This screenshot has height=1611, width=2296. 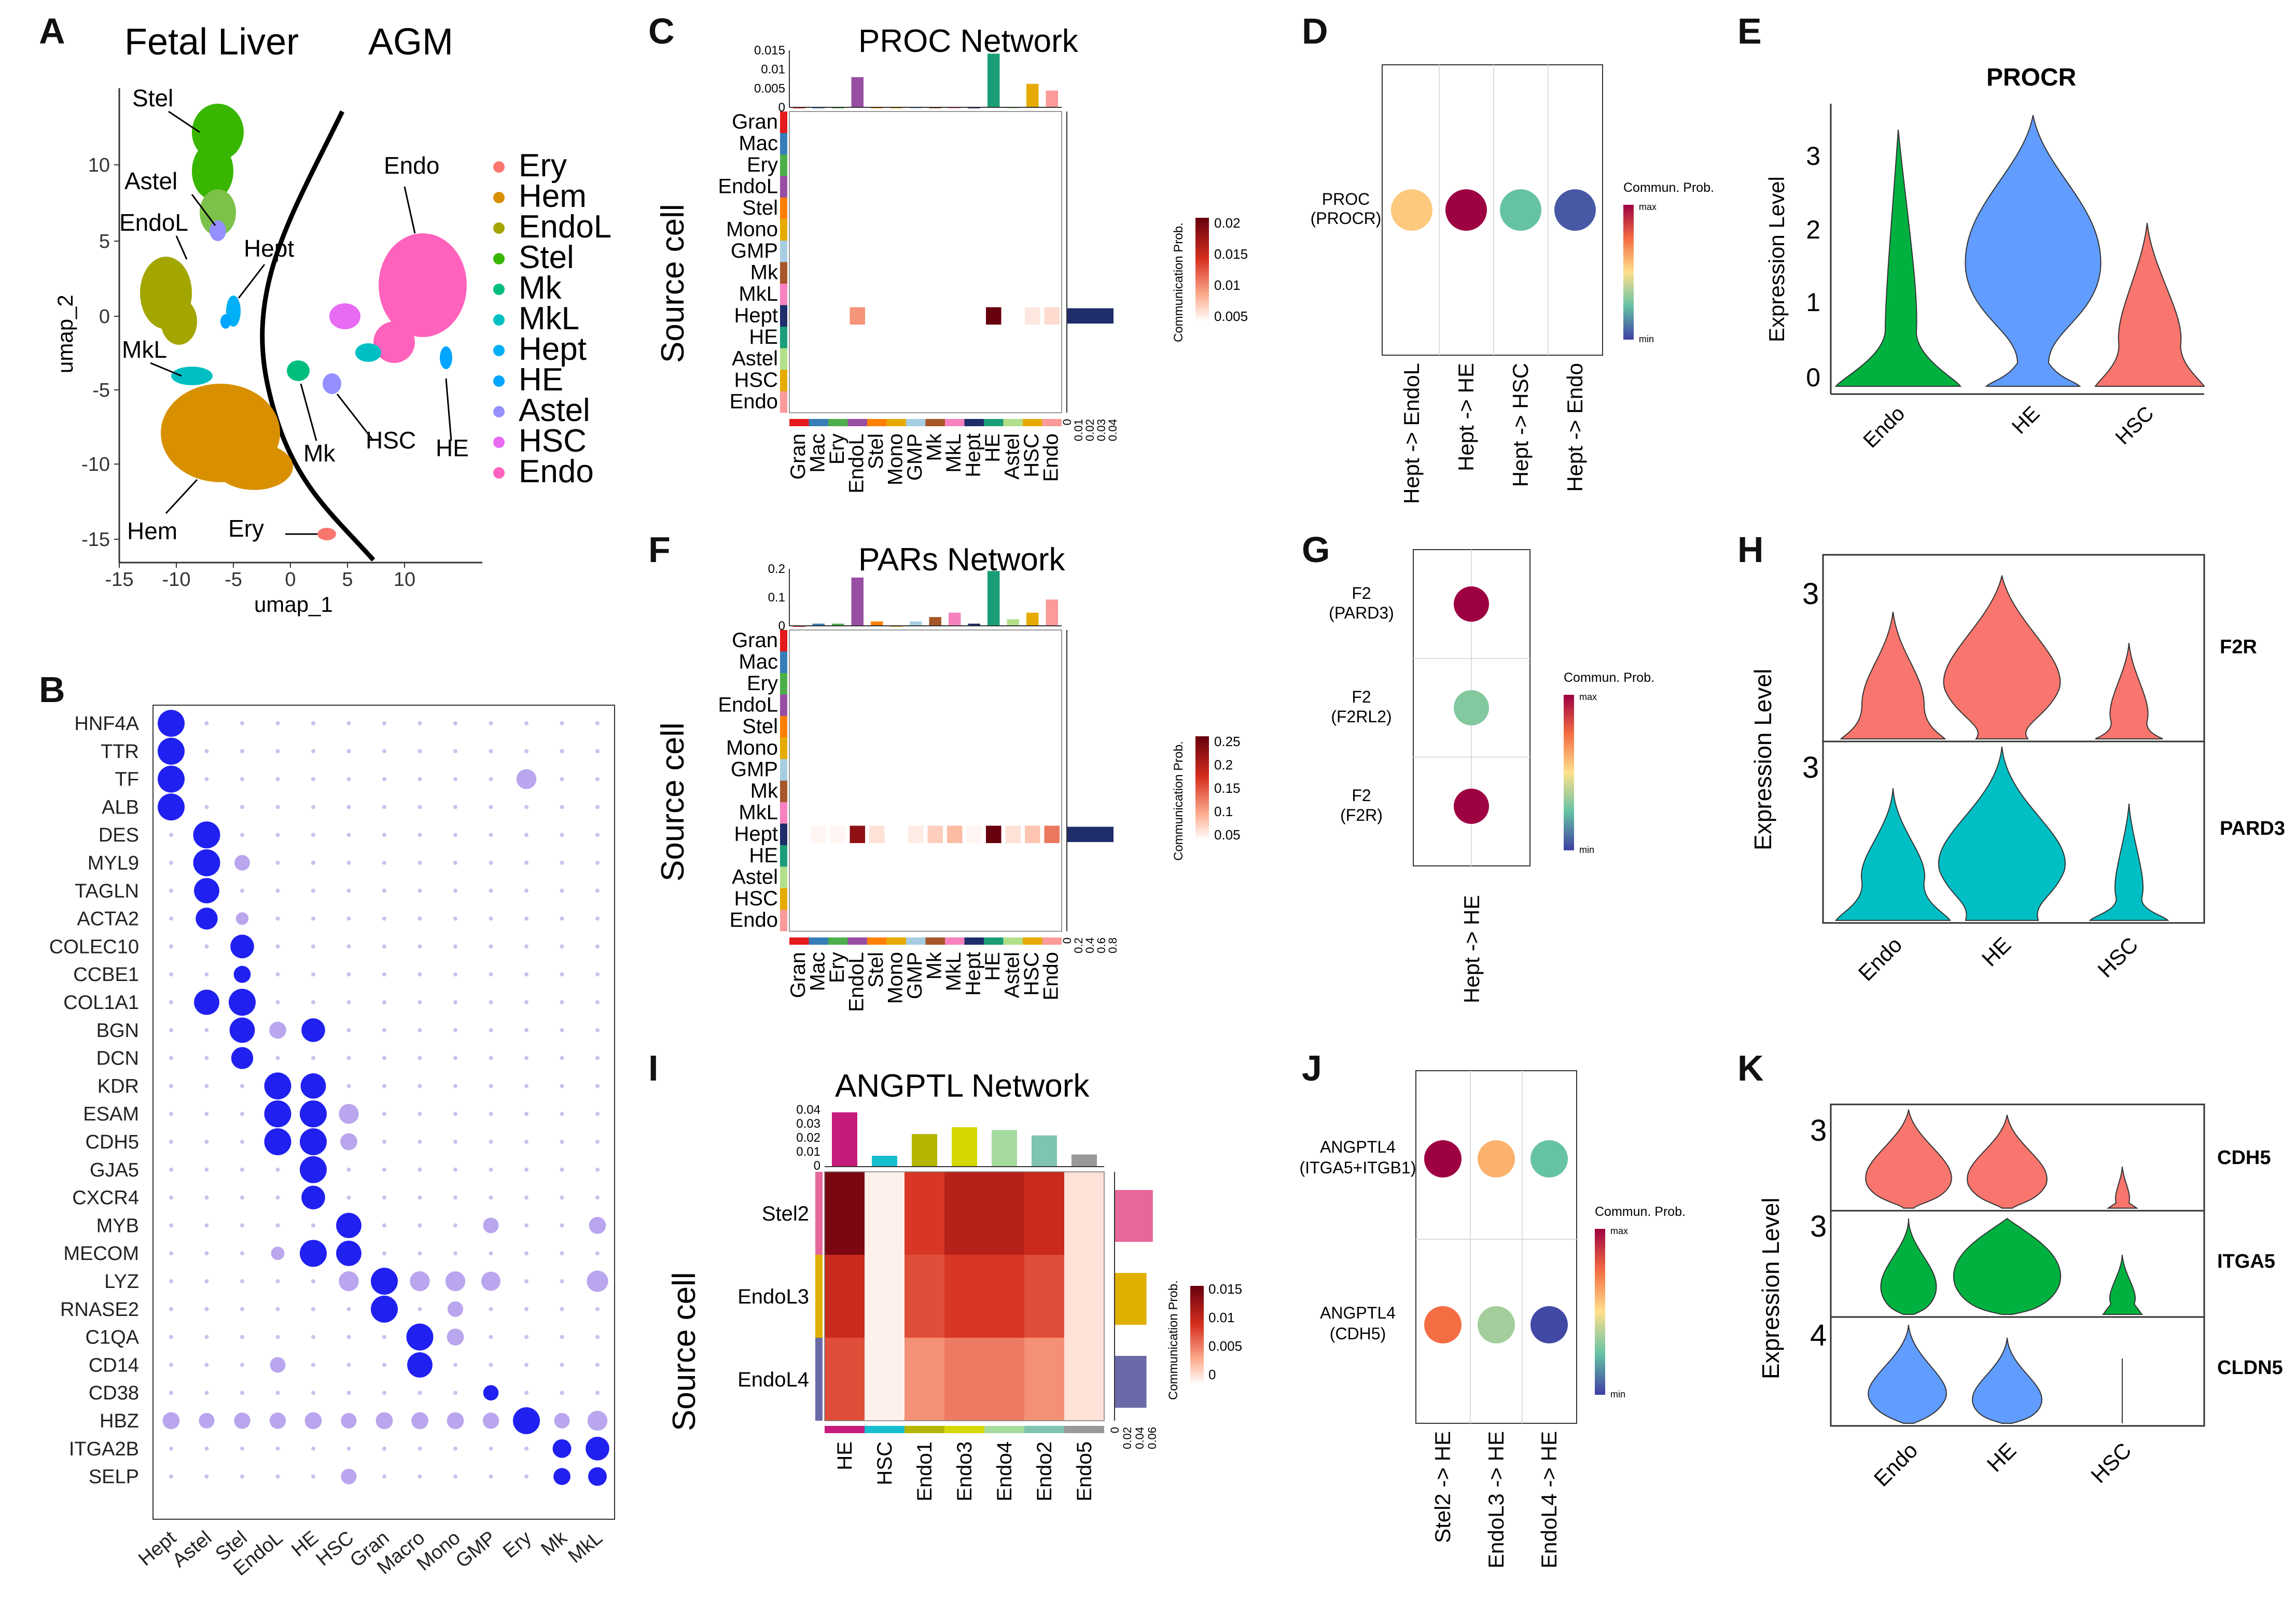 I want to click on cell-type-label: GMP, so click(x=476, y=1550).